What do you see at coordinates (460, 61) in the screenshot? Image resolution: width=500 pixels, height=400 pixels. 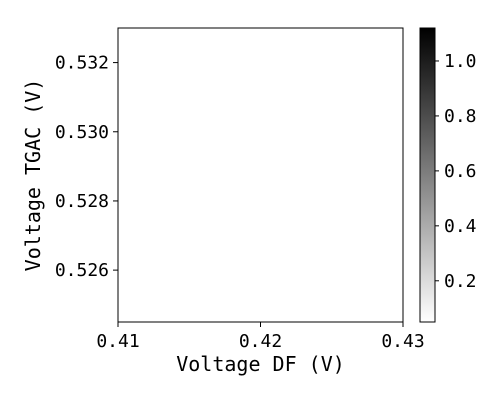 I see `colorbar-tick-label: 1.0` at bounding box center [460, 61].